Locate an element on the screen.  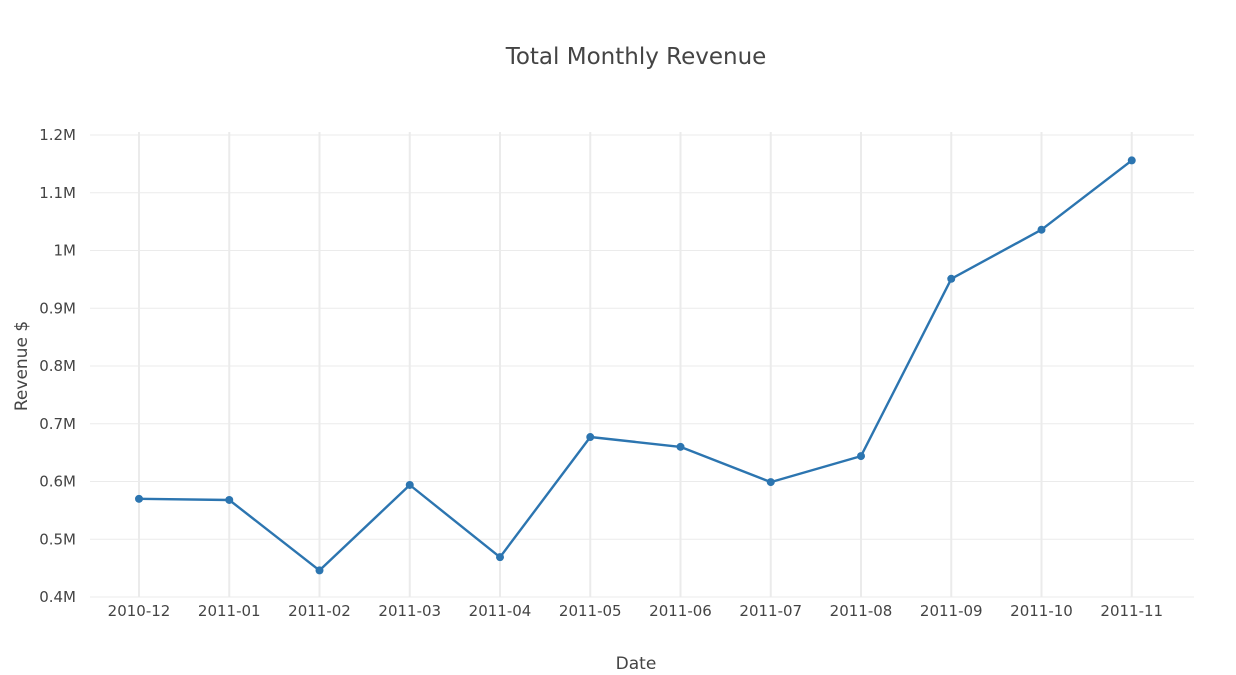
y-axis-title: Revenue $ is located at coordinates (22, 366).